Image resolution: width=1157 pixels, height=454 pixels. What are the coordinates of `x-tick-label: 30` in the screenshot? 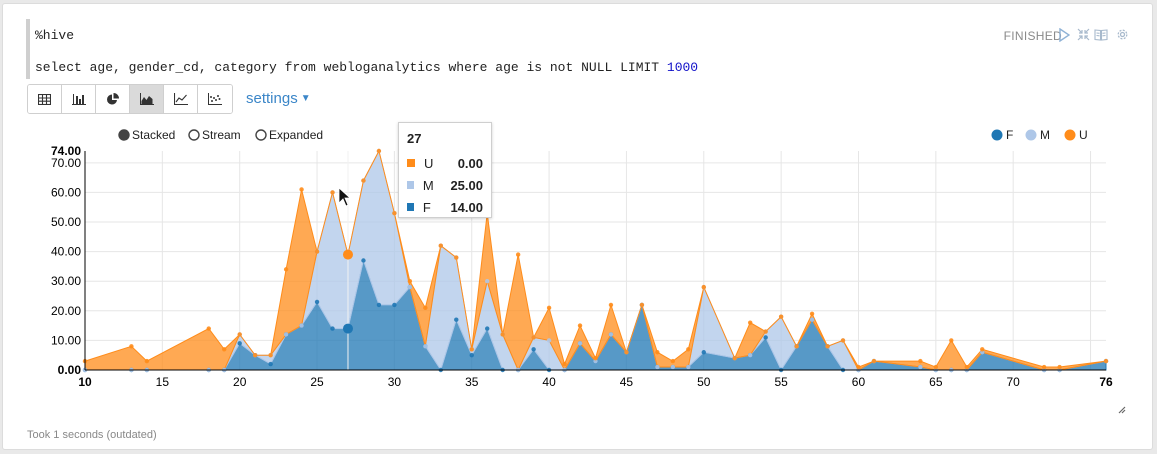 It's located at (395, 382).